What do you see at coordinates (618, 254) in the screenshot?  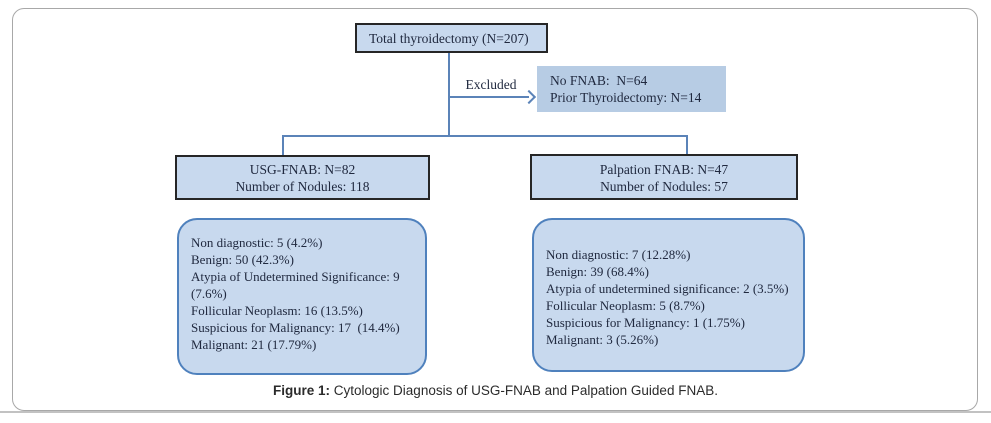 I see `palpation-result-line: Non diagnostic: 7 (12.28%)` at bounding box center [618, 254].